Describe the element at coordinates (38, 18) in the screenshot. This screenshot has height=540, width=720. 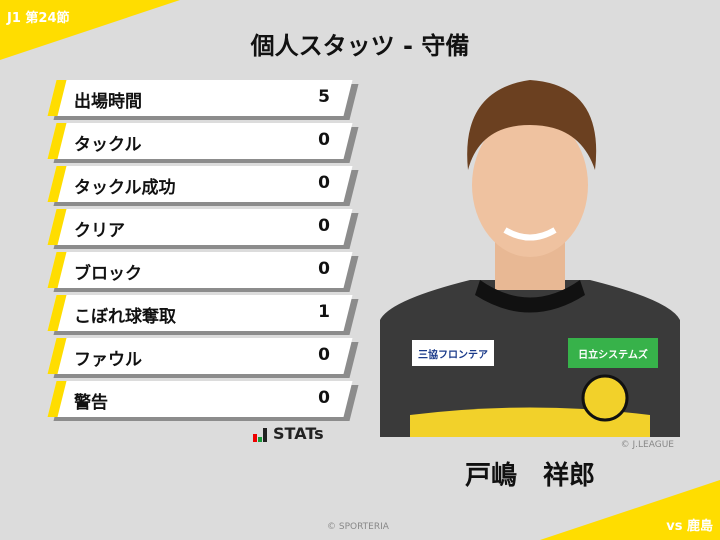
I see `round-label: J1 第24節` at that location.